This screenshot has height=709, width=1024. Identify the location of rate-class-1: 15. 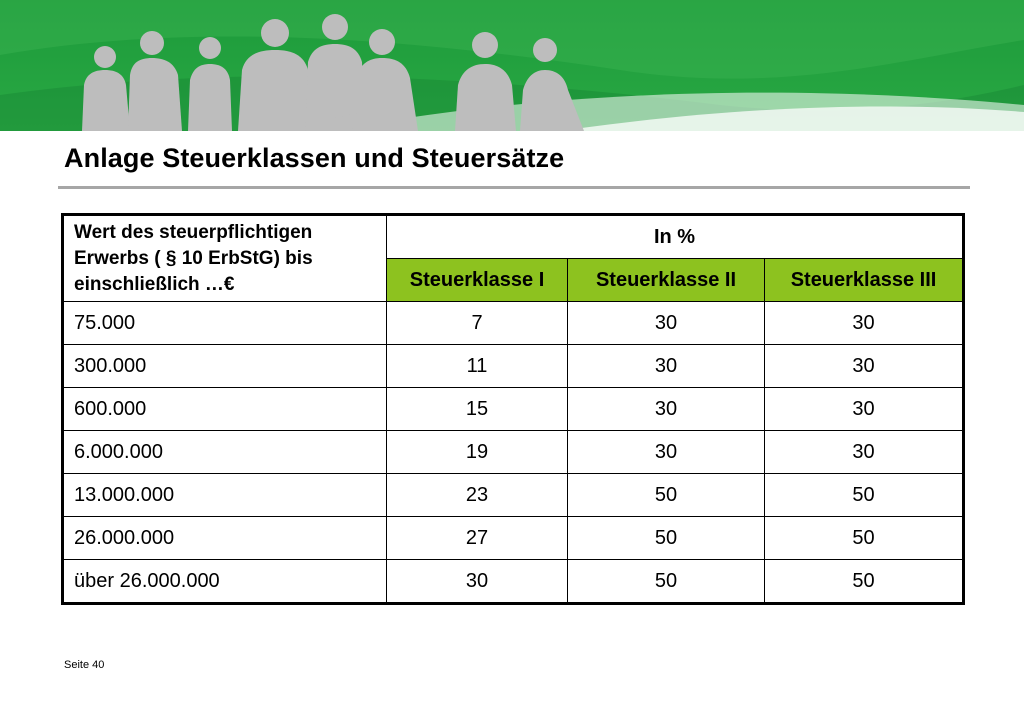
(477, 409).